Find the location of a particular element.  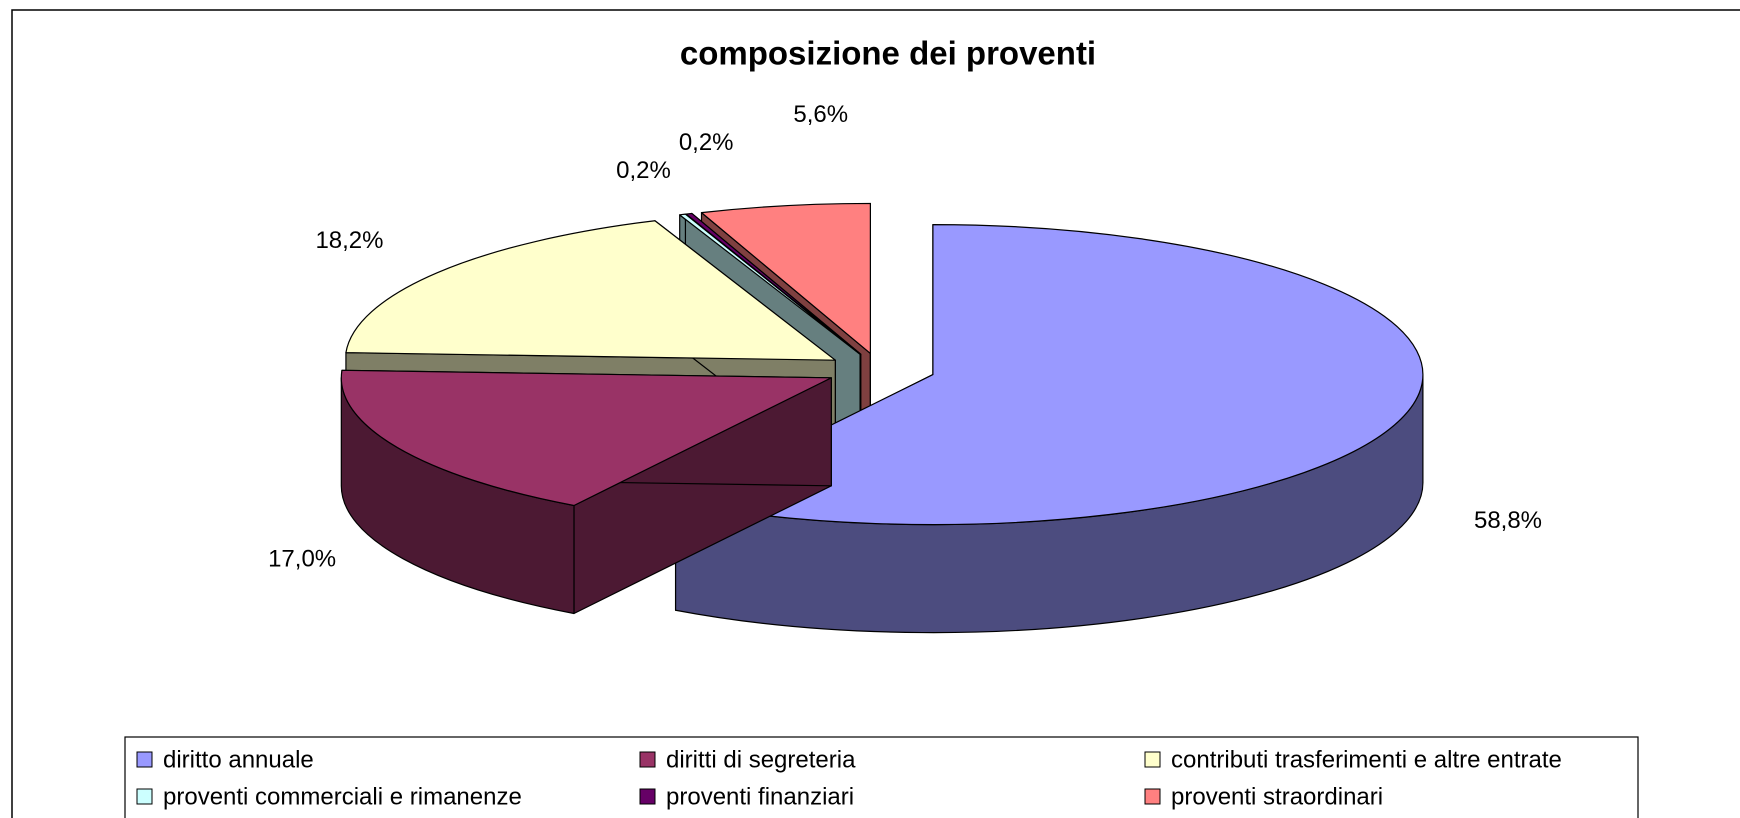

legend-label: diritto annuale is located at coordinates (238, 759).